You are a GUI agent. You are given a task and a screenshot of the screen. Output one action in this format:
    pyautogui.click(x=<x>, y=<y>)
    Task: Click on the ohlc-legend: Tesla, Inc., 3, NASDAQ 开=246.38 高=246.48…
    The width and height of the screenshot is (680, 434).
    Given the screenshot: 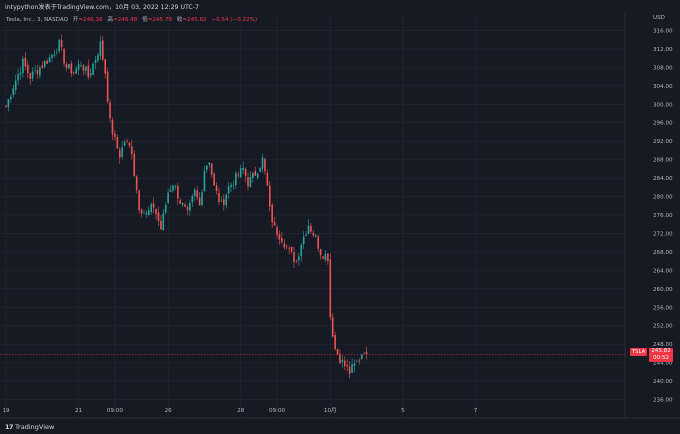 What is the action you would take?
    pyautogui.click(x=131, y=19)
    